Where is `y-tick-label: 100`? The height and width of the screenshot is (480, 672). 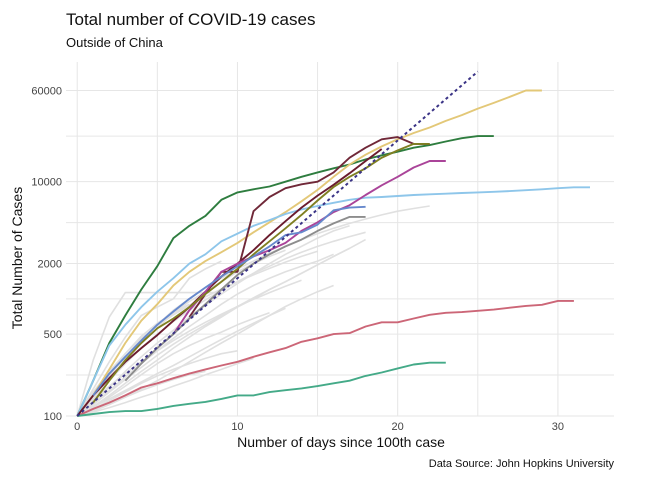
y-tick-label: 100 is located at coordinates (53, 417).